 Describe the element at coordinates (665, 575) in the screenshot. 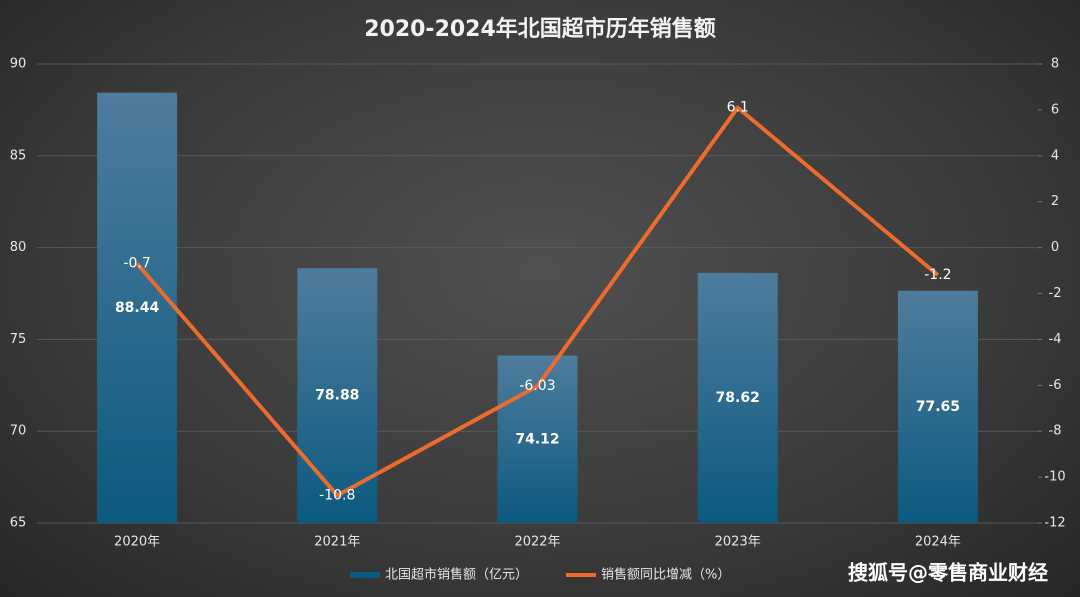

I see `legend-label: 销售额同比增减（%）` at that location.